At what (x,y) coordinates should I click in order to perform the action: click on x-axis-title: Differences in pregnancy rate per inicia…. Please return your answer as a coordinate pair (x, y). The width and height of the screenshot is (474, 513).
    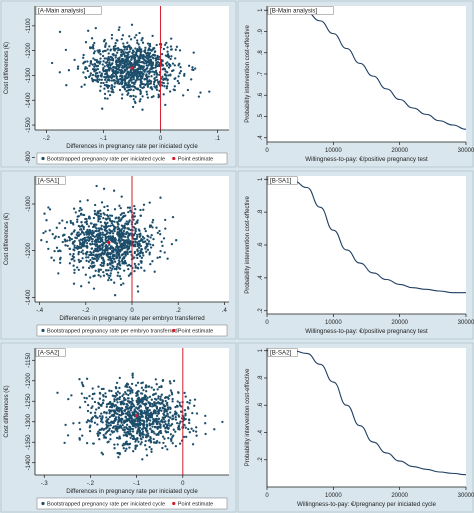
    Looking at the image, I should click on (132, 491).